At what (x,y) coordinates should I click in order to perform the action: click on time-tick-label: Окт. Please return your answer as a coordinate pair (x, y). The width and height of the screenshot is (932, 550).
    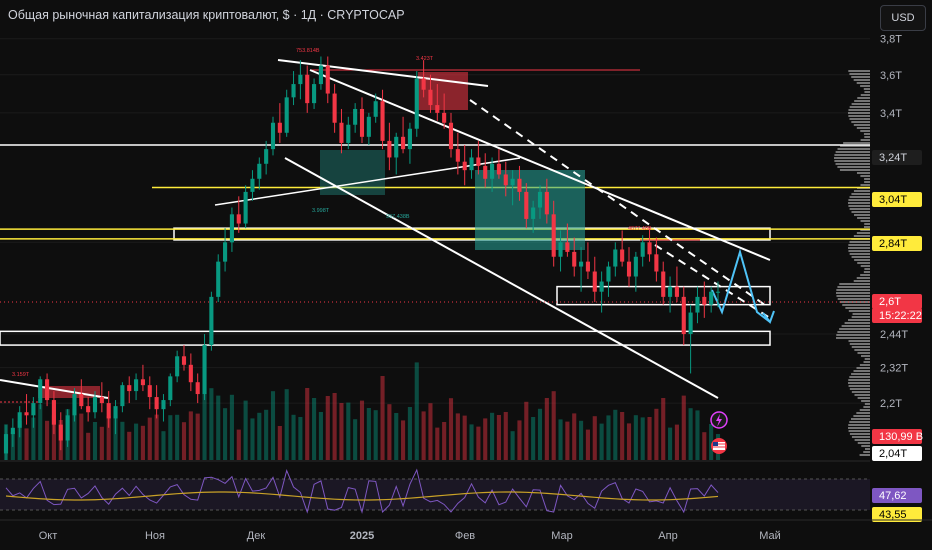
    Looking at the image, I should click on (48, 536).